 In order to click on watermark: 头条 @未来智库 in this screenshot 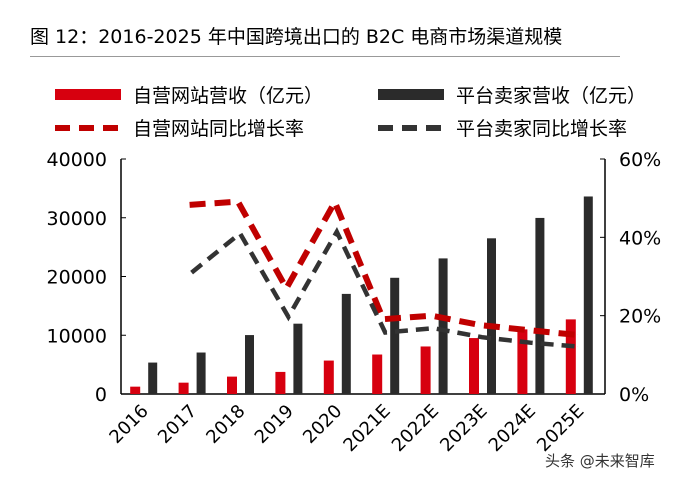, I will do `click(600, 461)`.